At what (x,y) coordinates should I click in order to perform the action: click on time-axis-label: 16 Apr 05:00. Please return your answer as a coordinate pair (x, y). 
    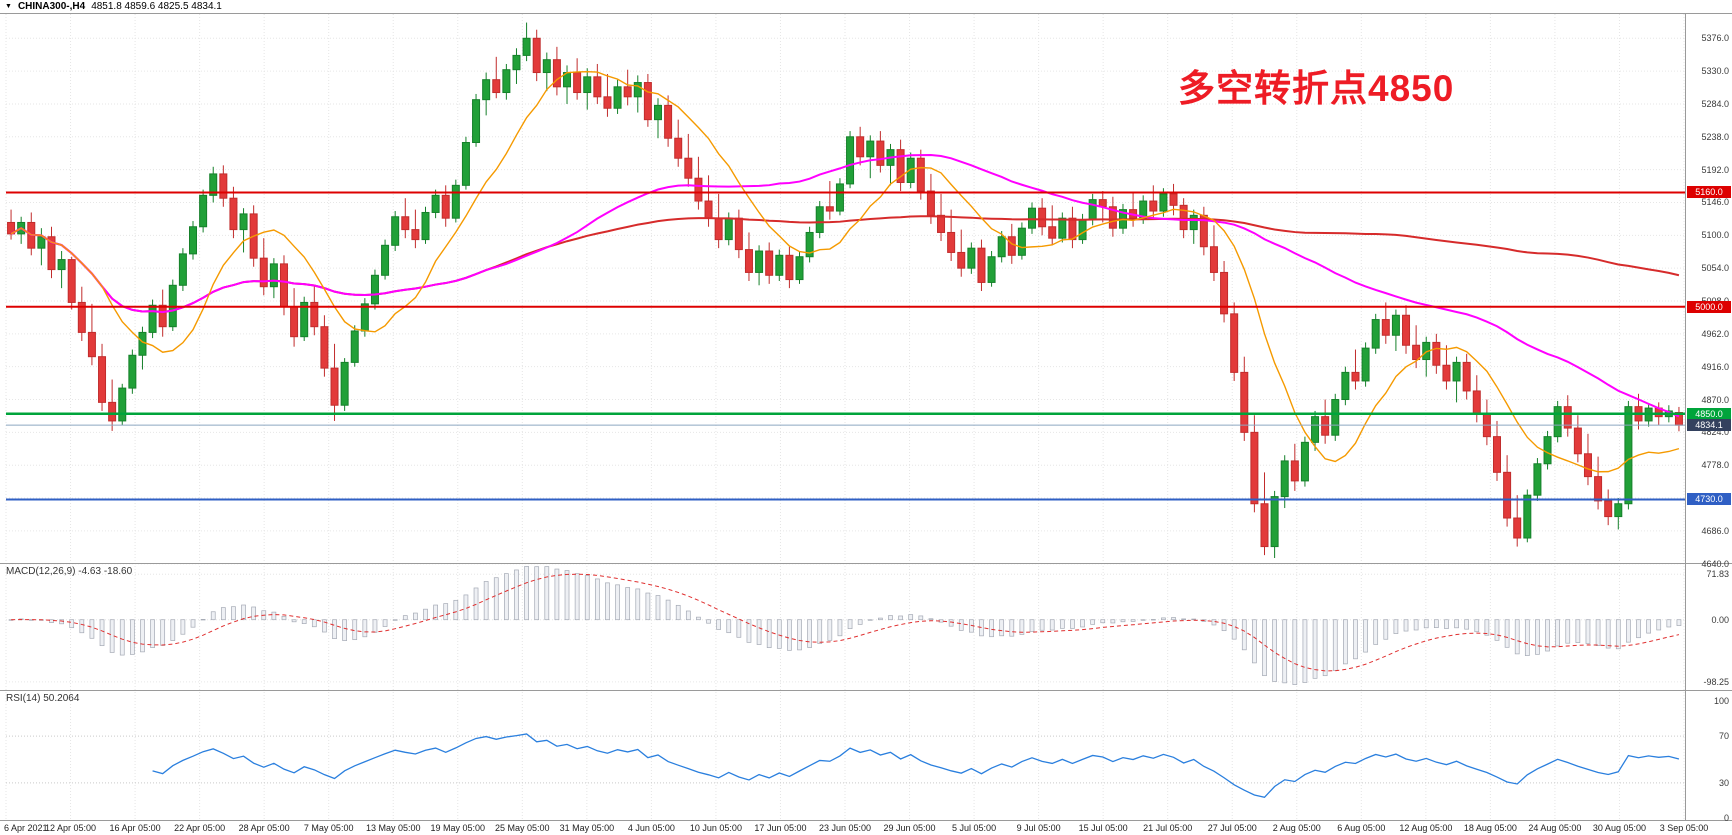
    Looking at the image, I should click on (135, 828).